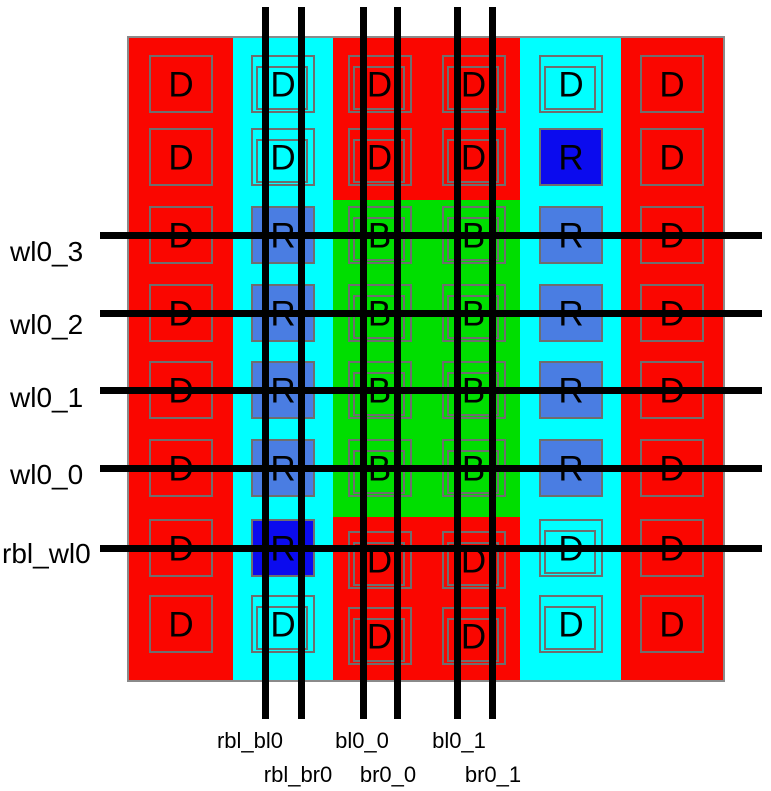 Image resolution: width=771 pixels, height=791 pixels. I want to click on cell-r2c4-dummy-red-inner, so click(472, 161).